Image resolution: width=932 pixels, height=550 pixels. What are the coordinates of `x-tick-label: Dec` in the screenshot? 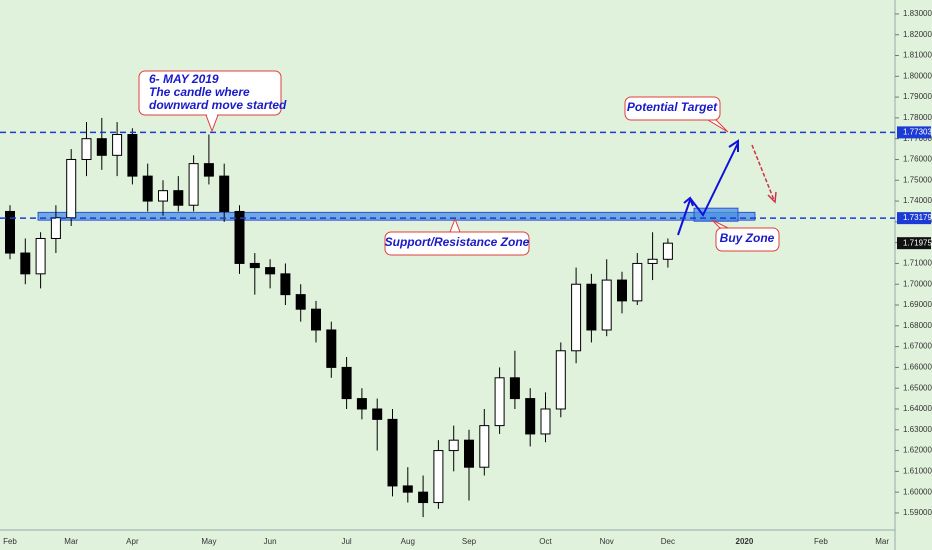 It's located at (668, 541).